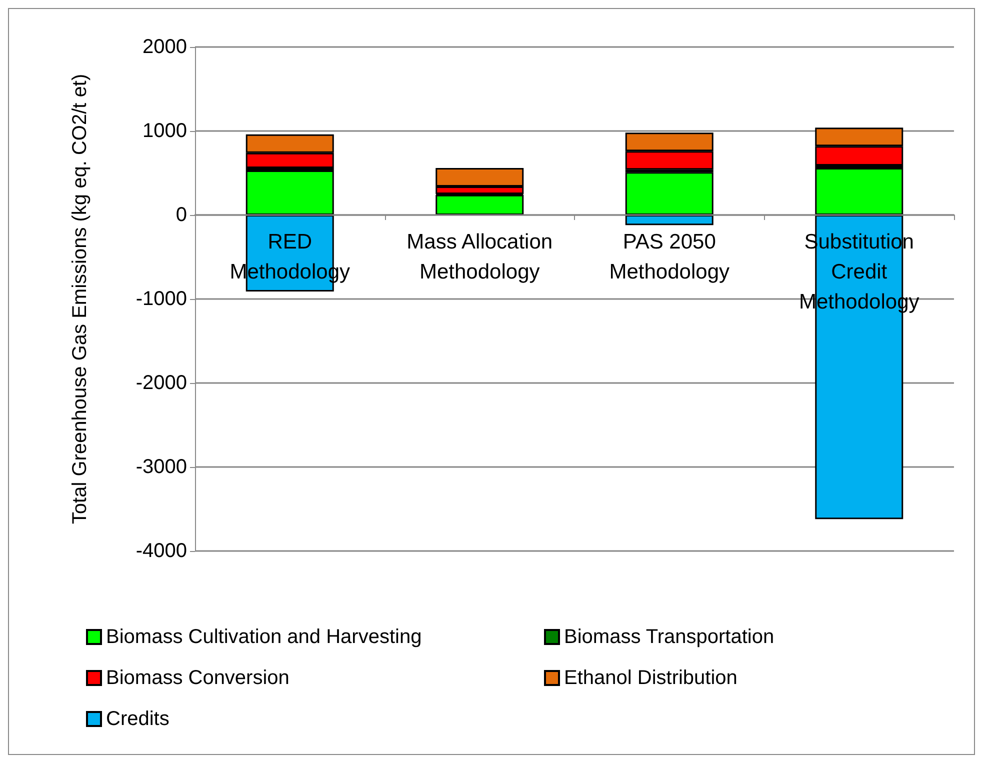 This screenshot has width=983, height=763. What do you see at coordinates (479, 257) in the screenshot?
I see `x-tick-label: Mass Allocation Methodology` at bounding box center [479, 257].